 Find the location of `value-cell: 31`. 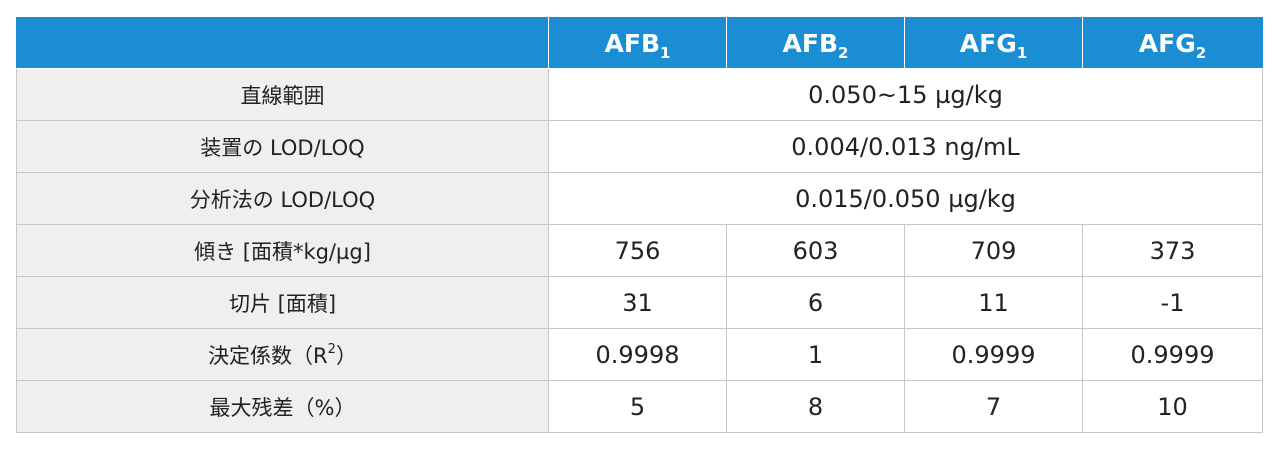

value-cell: 31 is located at coordinates (637, 302).